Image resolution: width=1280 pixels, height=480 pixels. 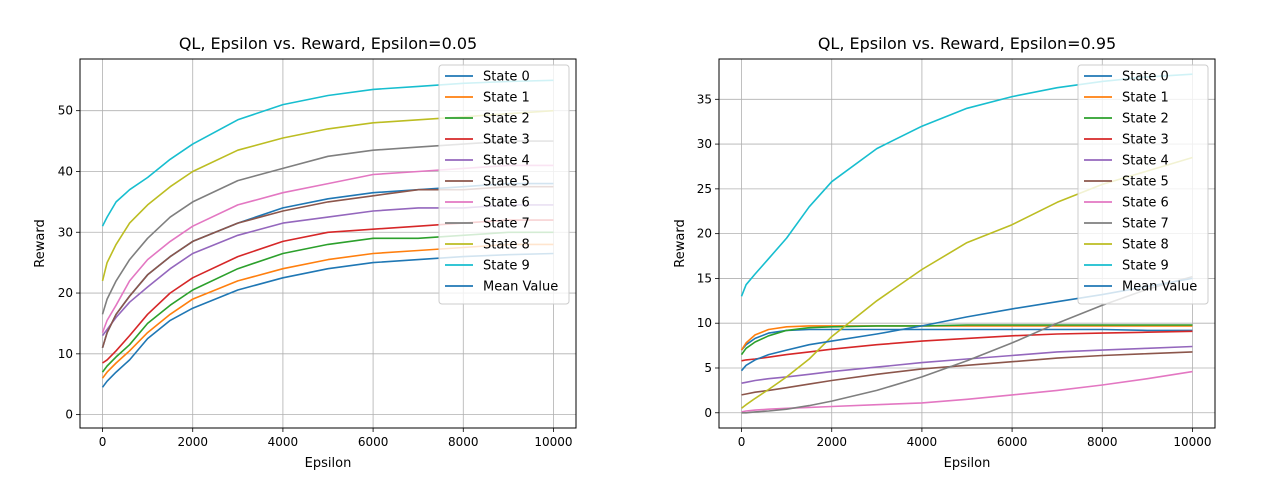 I want to click on y-tick-label: 25, so click(x=704, y=189).